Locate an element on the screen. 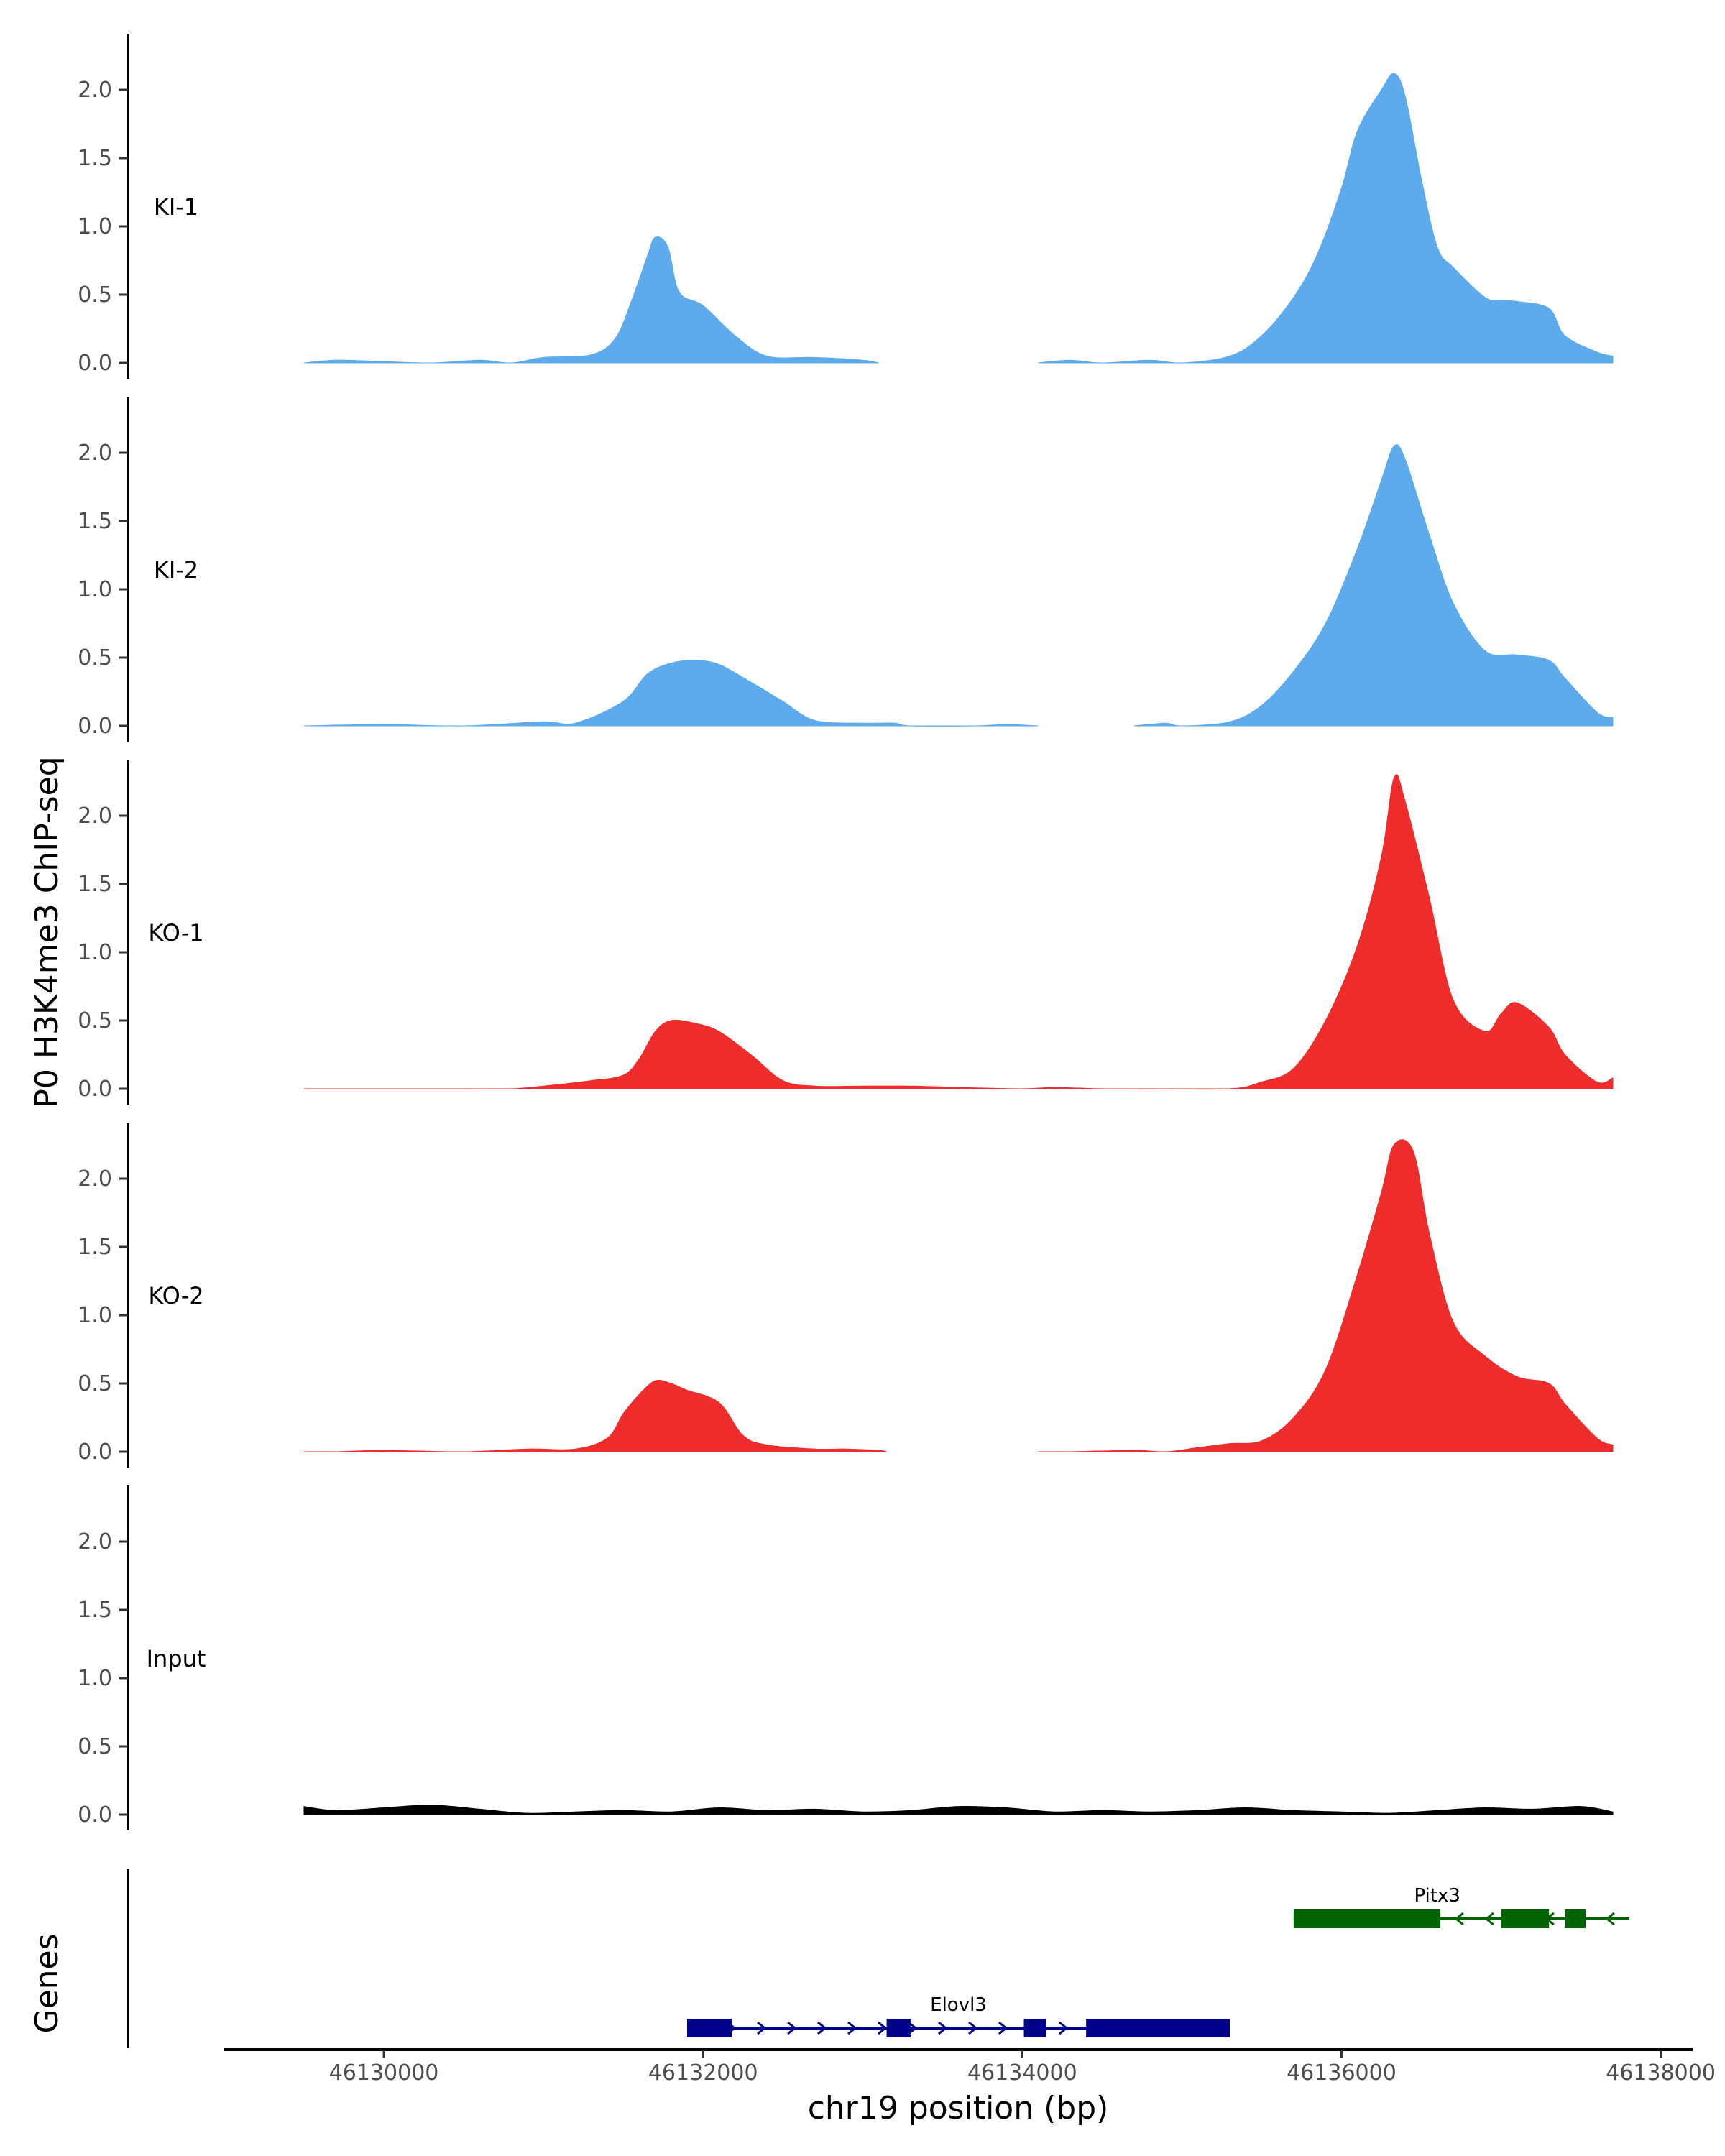  x-tick-label: 46136000 is located at coordinates (1342, 2073).